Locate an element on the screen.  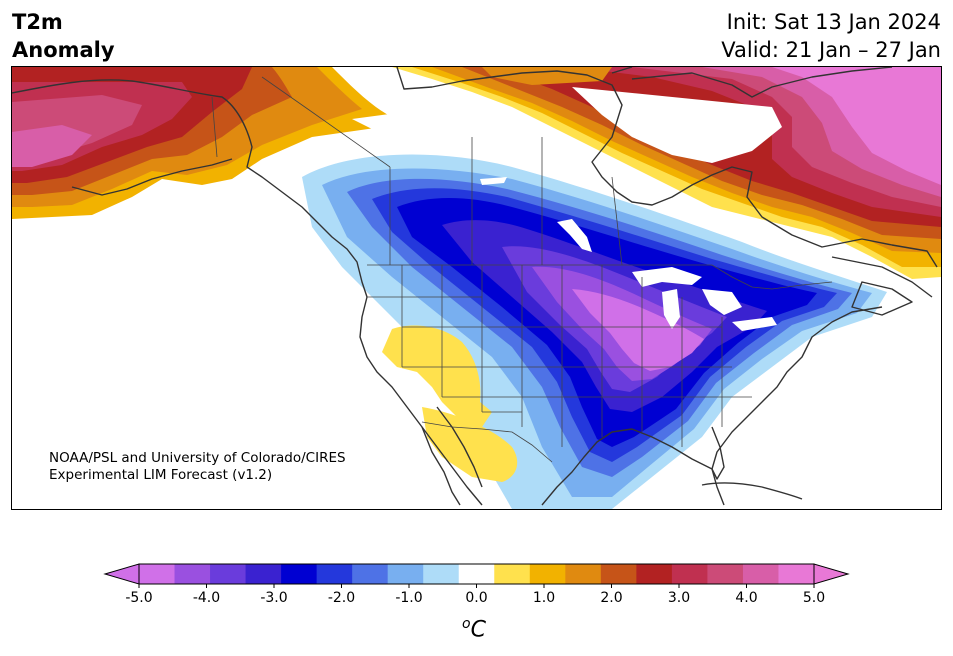
colorbar-max-extension is located at coordinates (831, 574).